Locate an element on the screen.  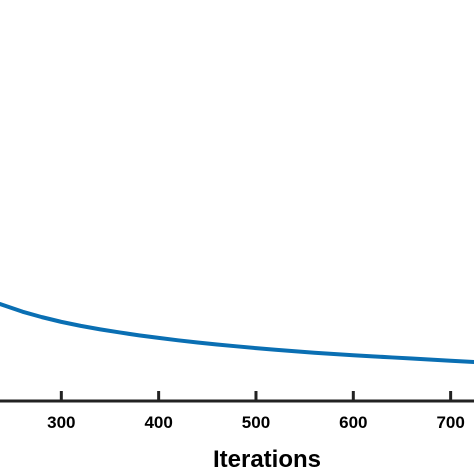
x-axis: 300 400 500 600 700 is located at coordinates (237, 411).